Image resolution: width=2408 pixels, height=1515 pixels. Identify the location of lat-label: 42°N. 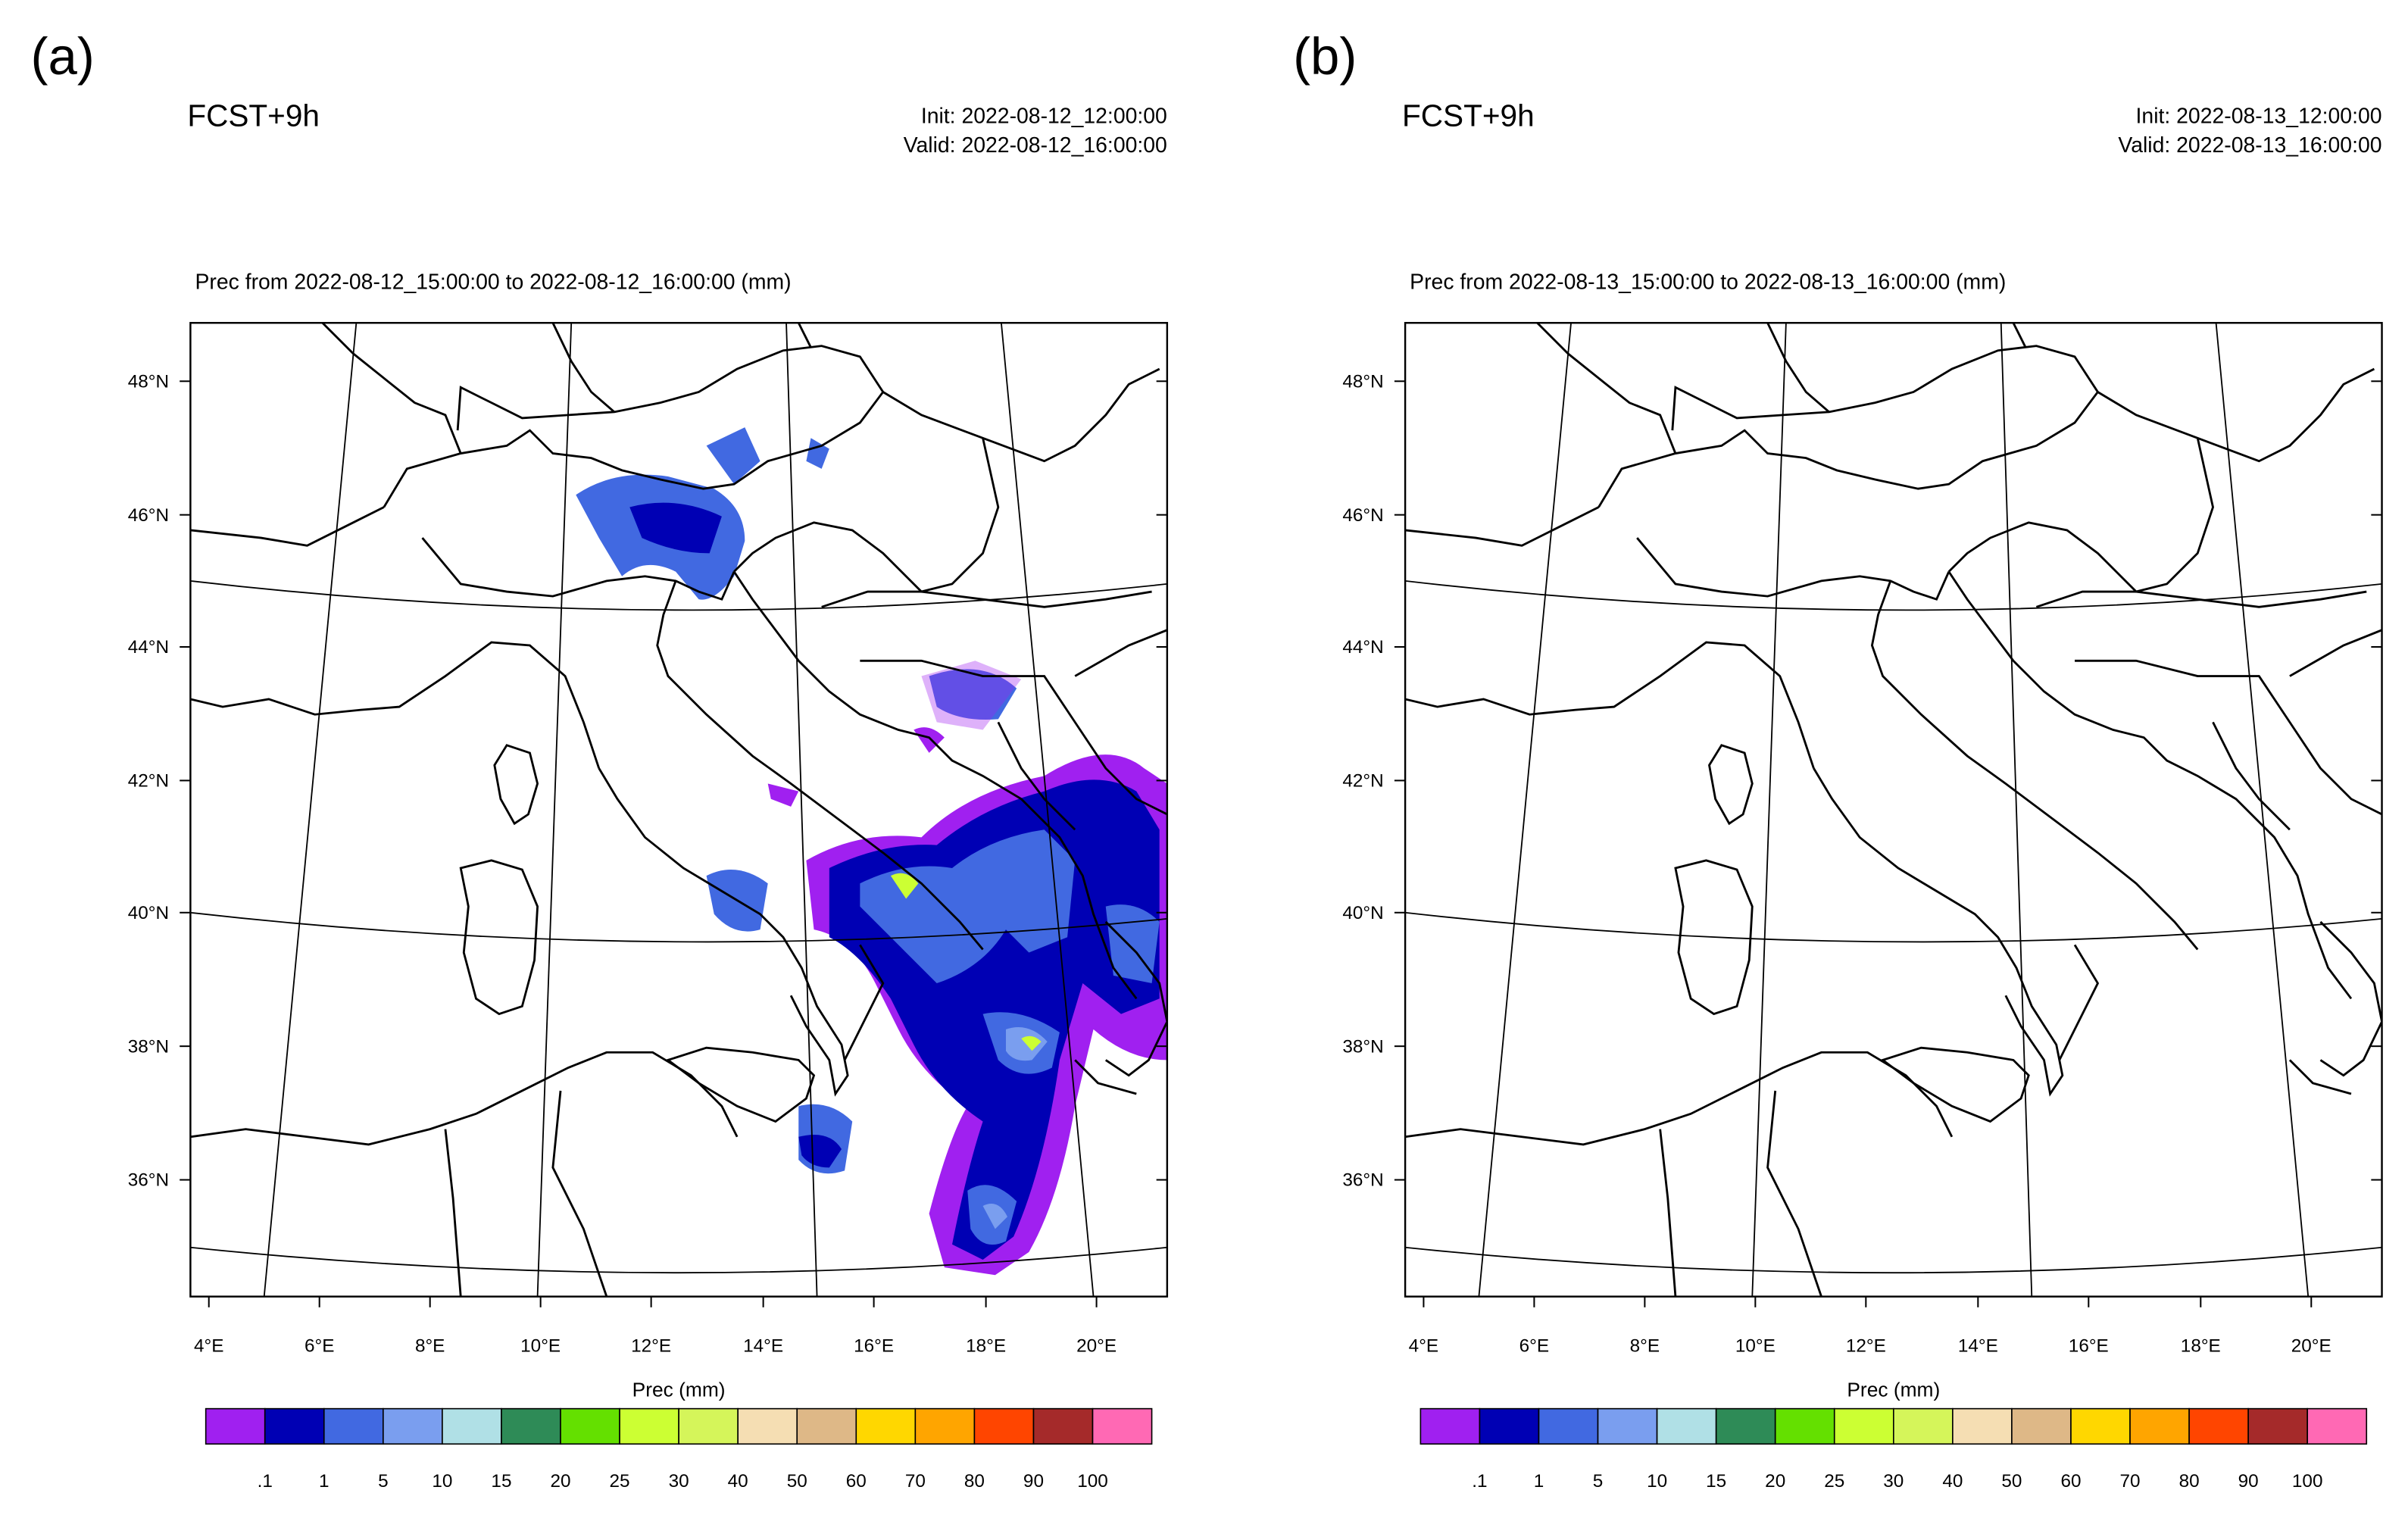
(1362, 781).